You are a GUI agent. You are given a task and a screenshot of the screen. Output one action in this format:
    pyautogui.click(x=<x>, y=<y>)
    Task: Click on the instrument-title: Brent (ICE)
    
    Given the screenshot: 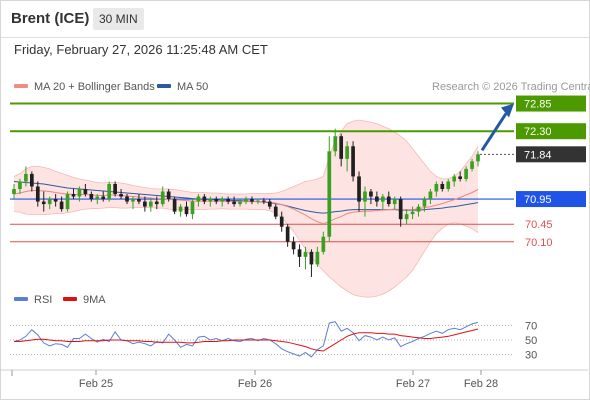 What is the action you would take?
    pyautogui.click(x=50, y=18)
    